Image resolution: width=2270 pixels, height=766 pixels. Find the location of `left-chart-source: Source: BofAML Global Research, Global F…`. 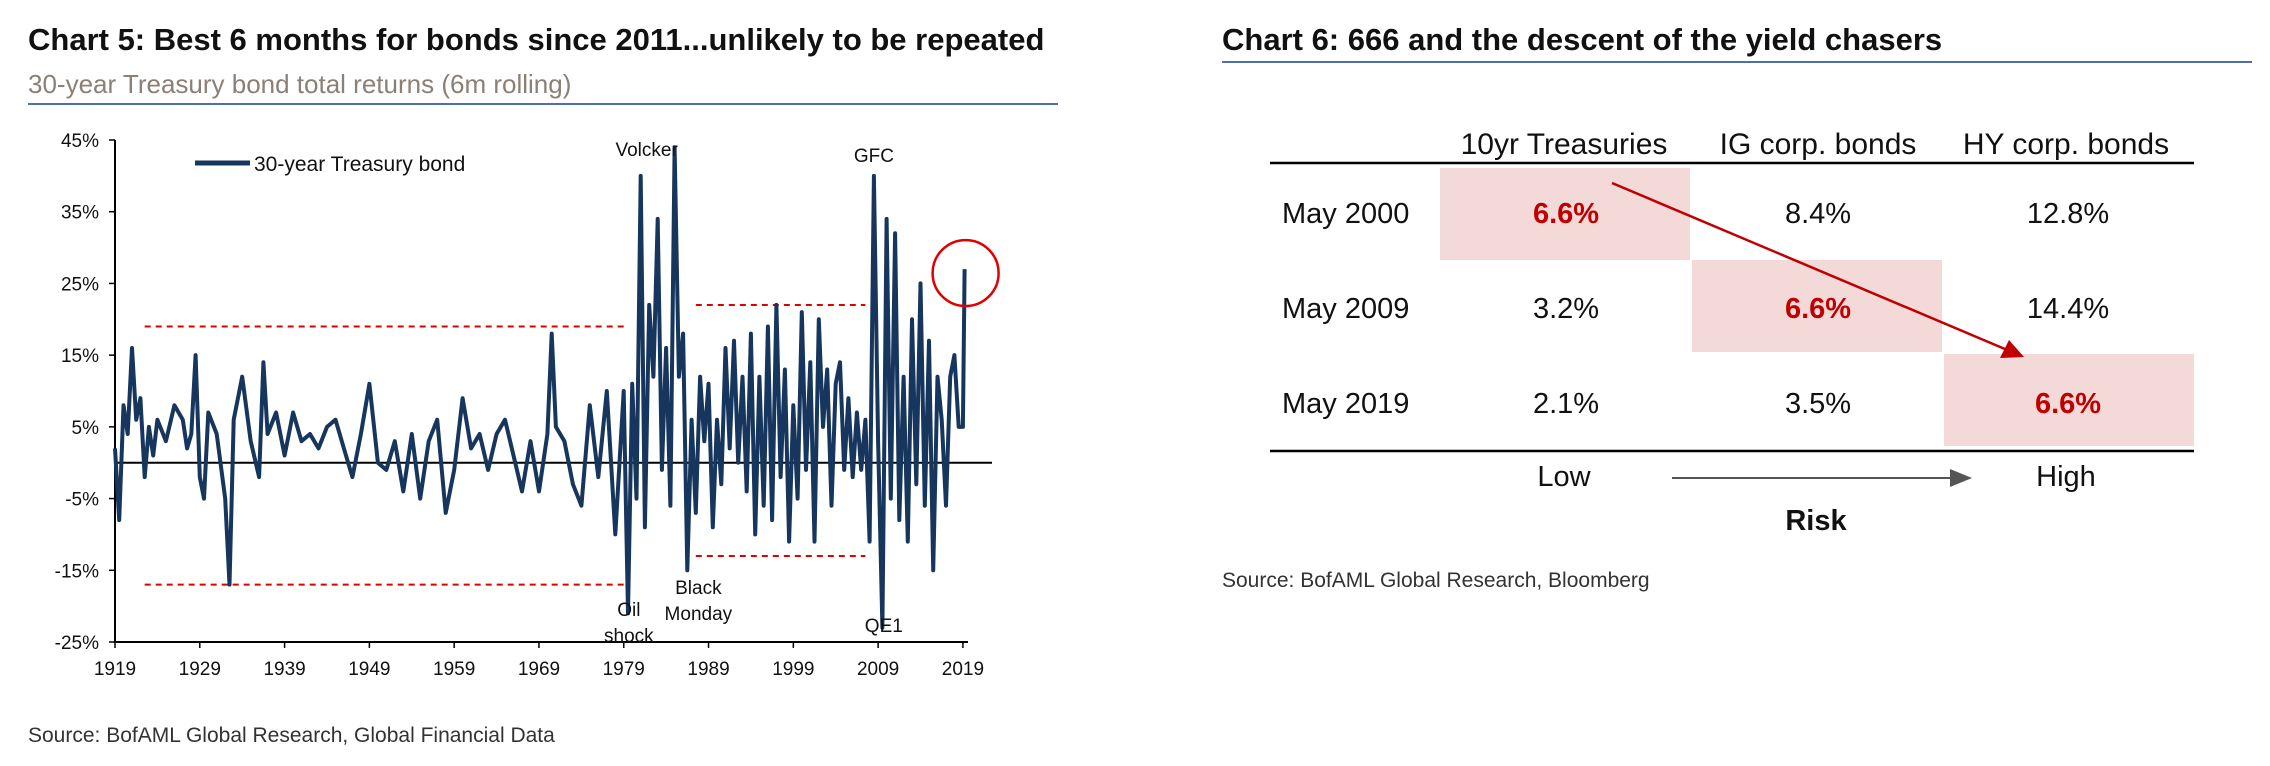

left-chart-source: Source: BofAML Global Research, Global F… is located at coordinates (291, 735).